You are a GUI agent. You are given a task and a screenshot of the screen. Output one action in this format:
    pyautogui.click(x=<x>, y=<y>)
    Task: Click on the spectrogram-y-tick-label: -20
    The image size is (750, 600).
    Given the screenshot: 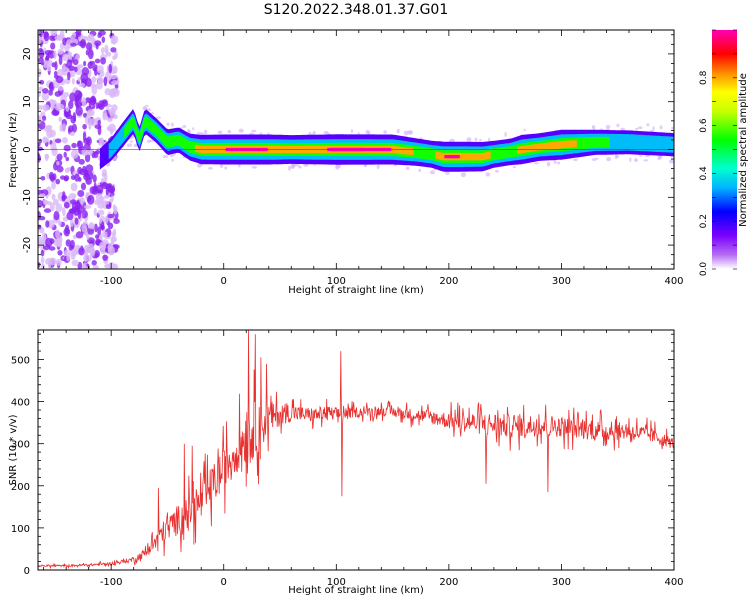 What is the action you would take?
    pyautogui.click(x=27, y=245)
    